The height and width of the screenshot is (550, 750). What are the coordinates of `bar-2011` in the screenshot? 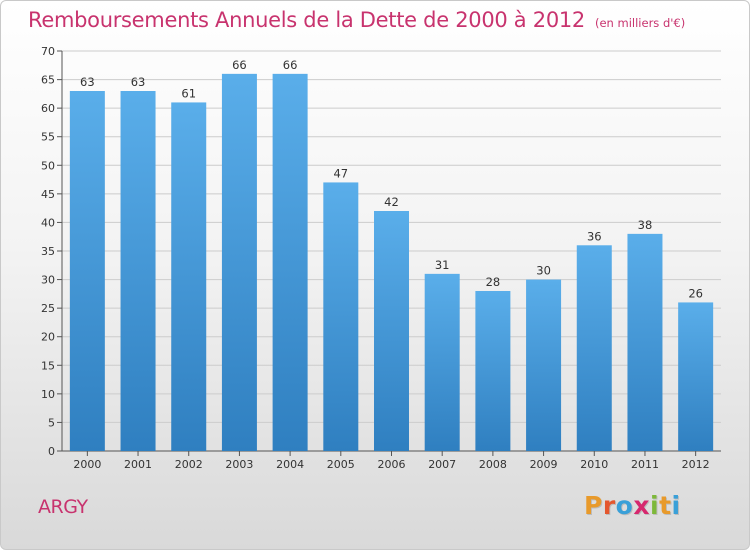 It's located at (645, 342).